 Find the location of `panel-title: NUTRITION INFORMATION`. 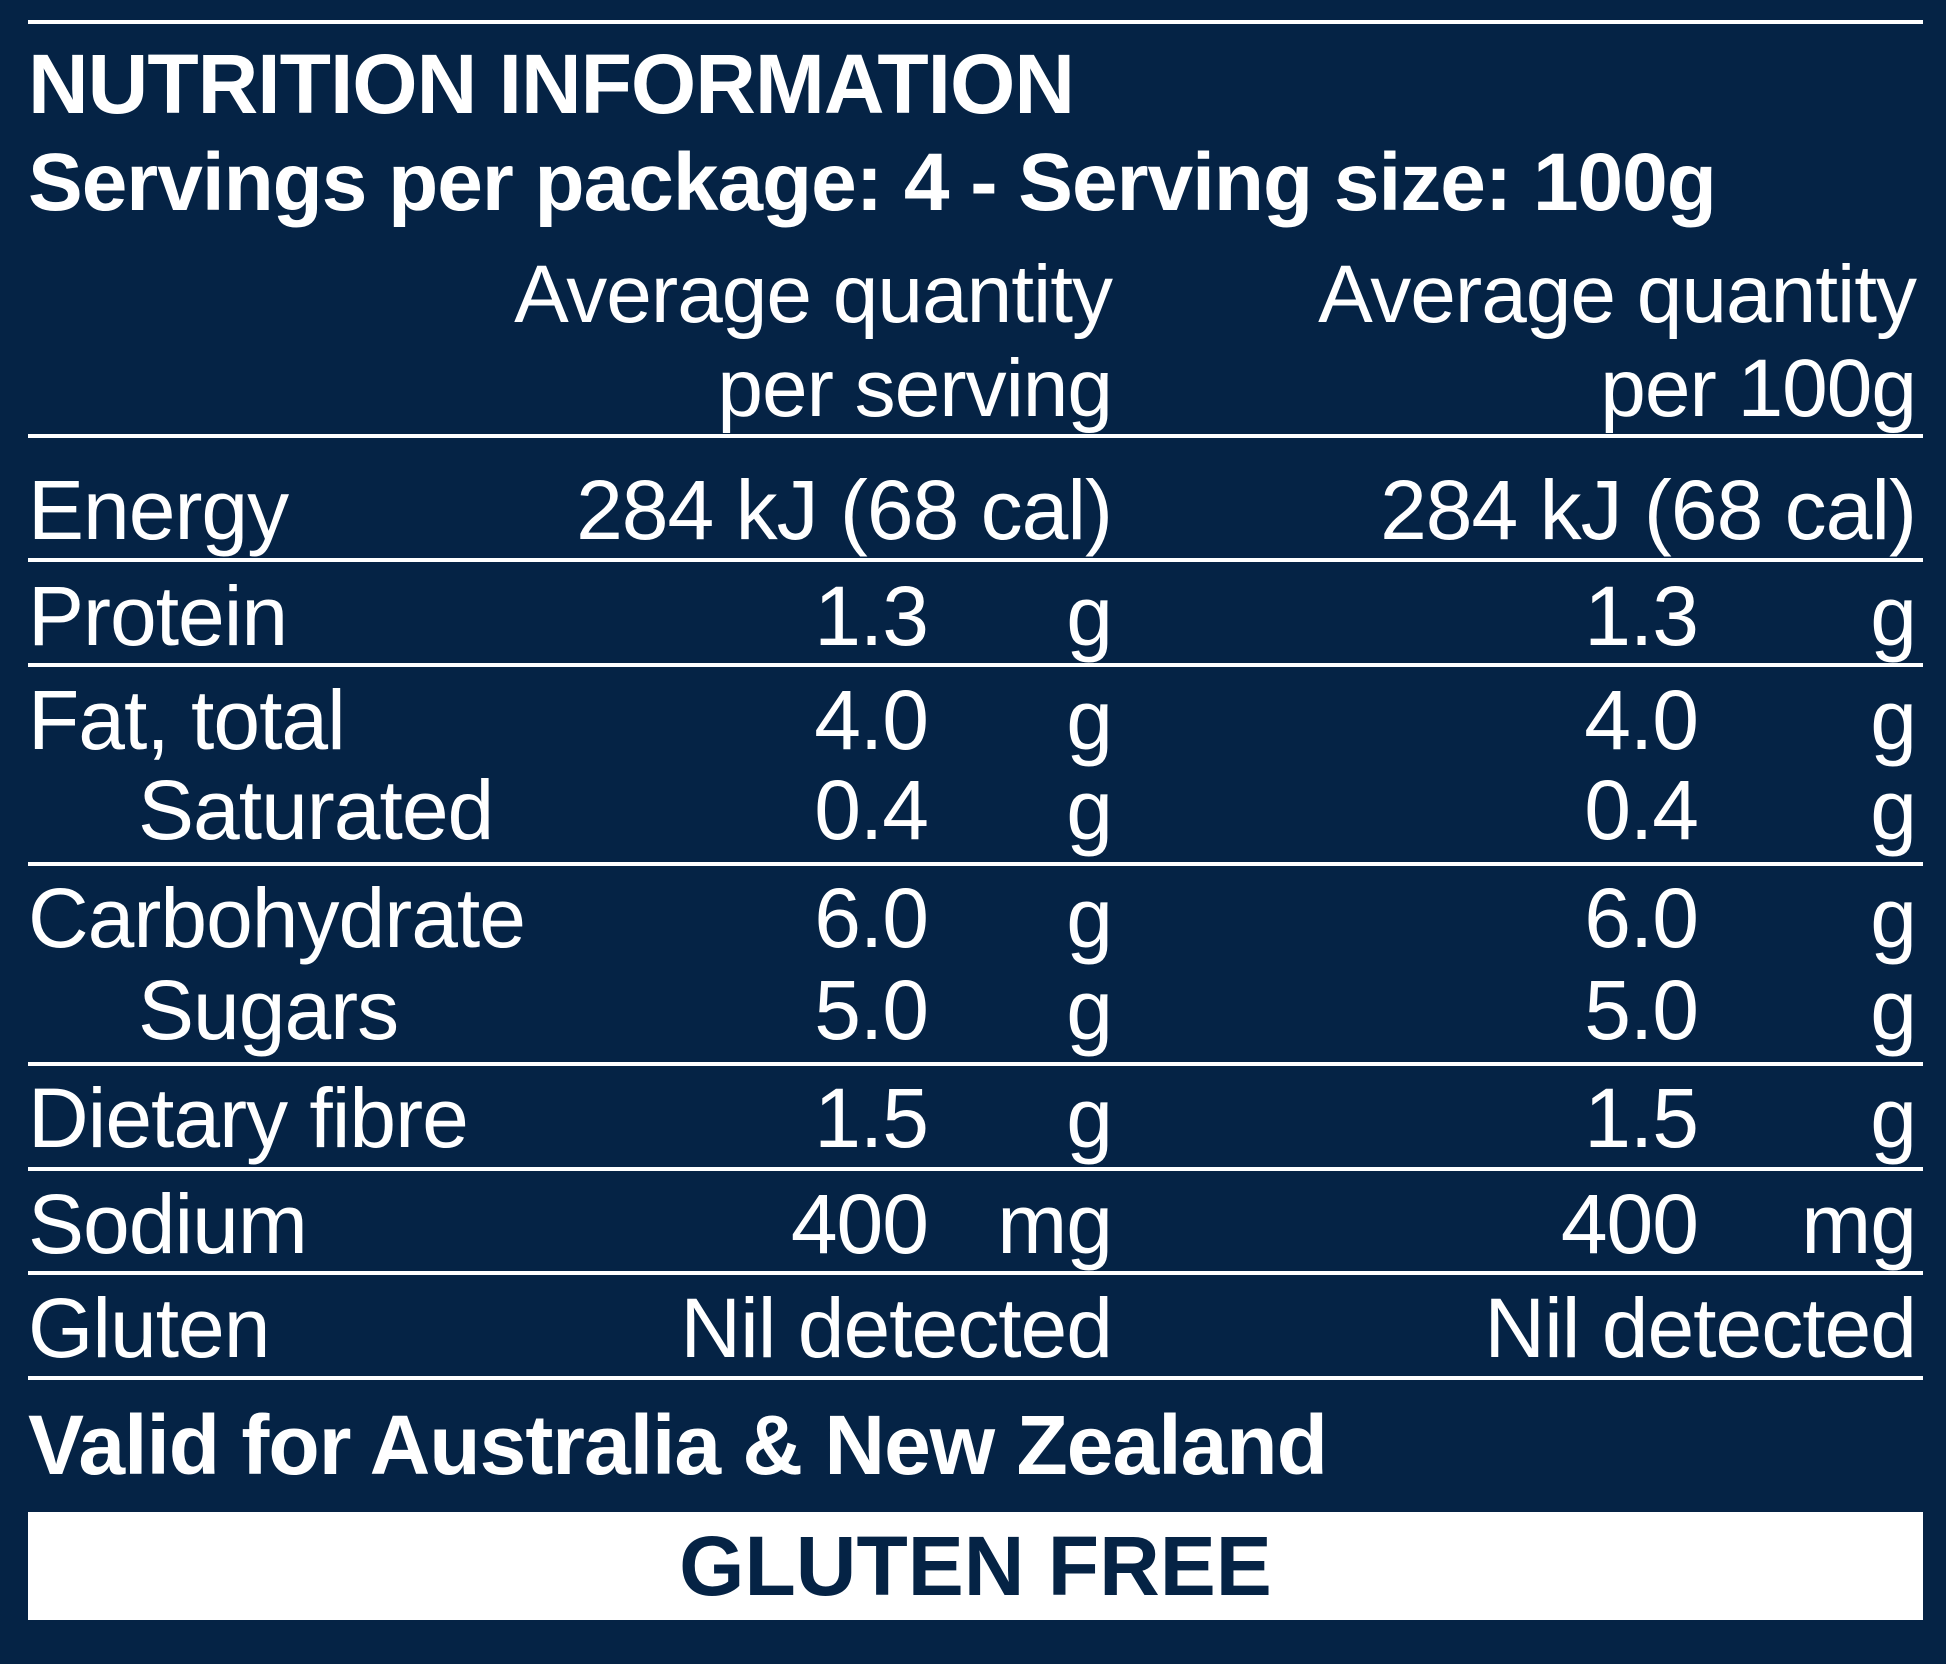

panel-title: NUTRITION INFORMATION is located at coordinates (551, 84).